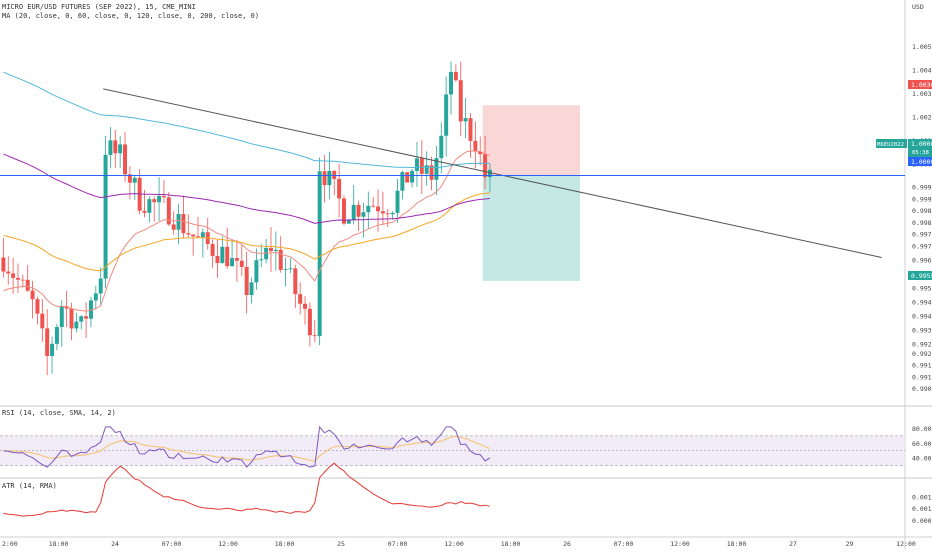  Describe the element at coordinates (793, 544) in the screenshot. I see `time-tick-label: 27` at that location.